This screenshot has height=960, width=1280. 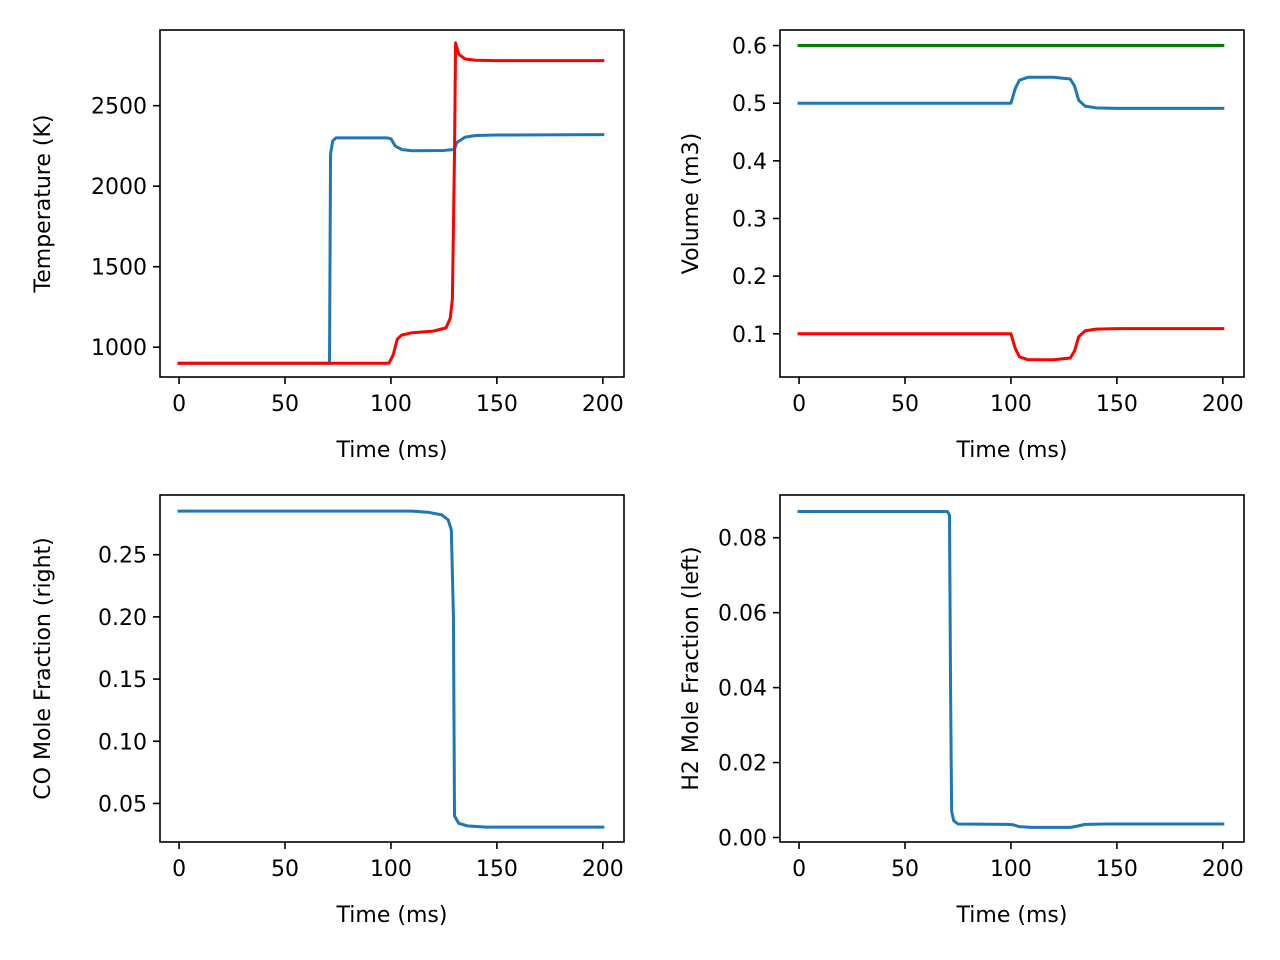 What do you see at coordinates (799, 869) in the screenshot?
I see `chart-h2-fraction-x-tick-label: 0` at bounding box center [799, 869].